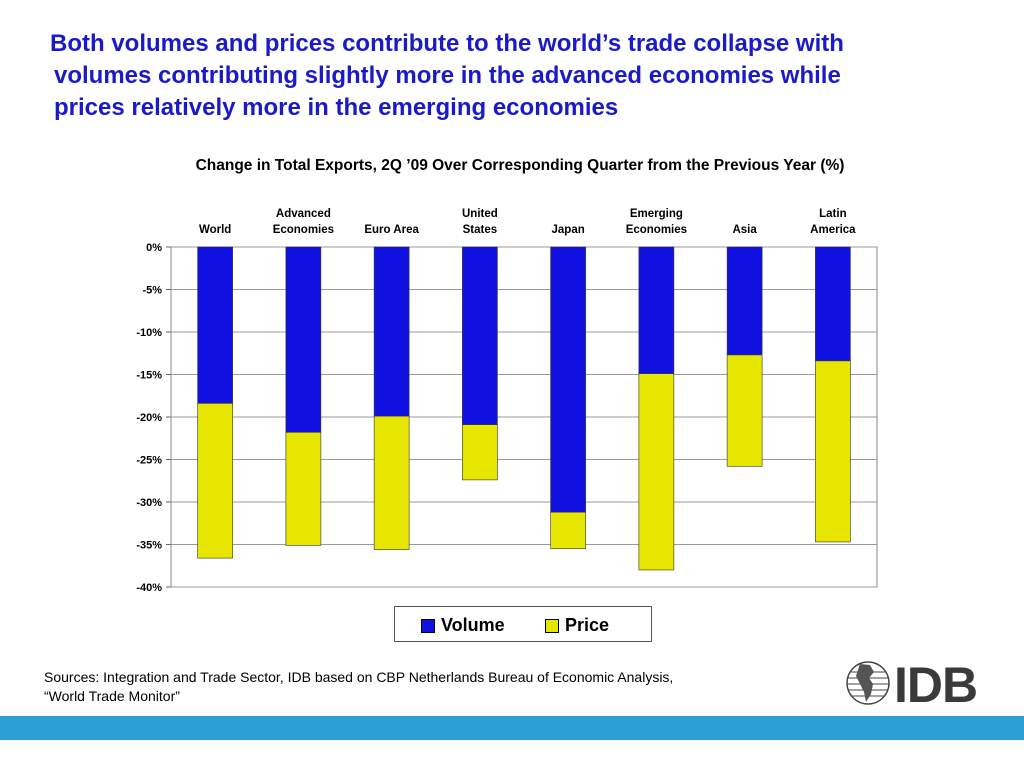 Image resolution: width=1024 pixels, height=768 pixels. What do you see at coordinates (154, 248) in the screenshot?
I see `y-tick-label: 0%` at bounding box center [154, 248].